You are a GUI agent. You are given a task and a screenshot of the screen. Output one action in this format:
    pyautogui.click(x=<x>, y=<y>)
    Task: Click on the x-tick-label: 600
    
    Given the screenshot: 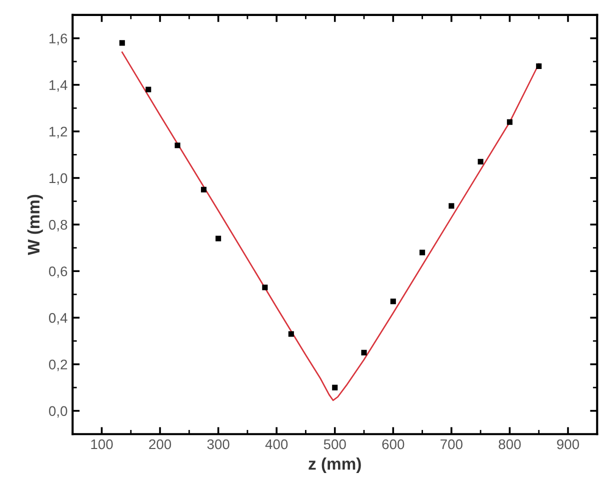 What is the action you would take?
    pyautogui.click(x=393, y=444)
    